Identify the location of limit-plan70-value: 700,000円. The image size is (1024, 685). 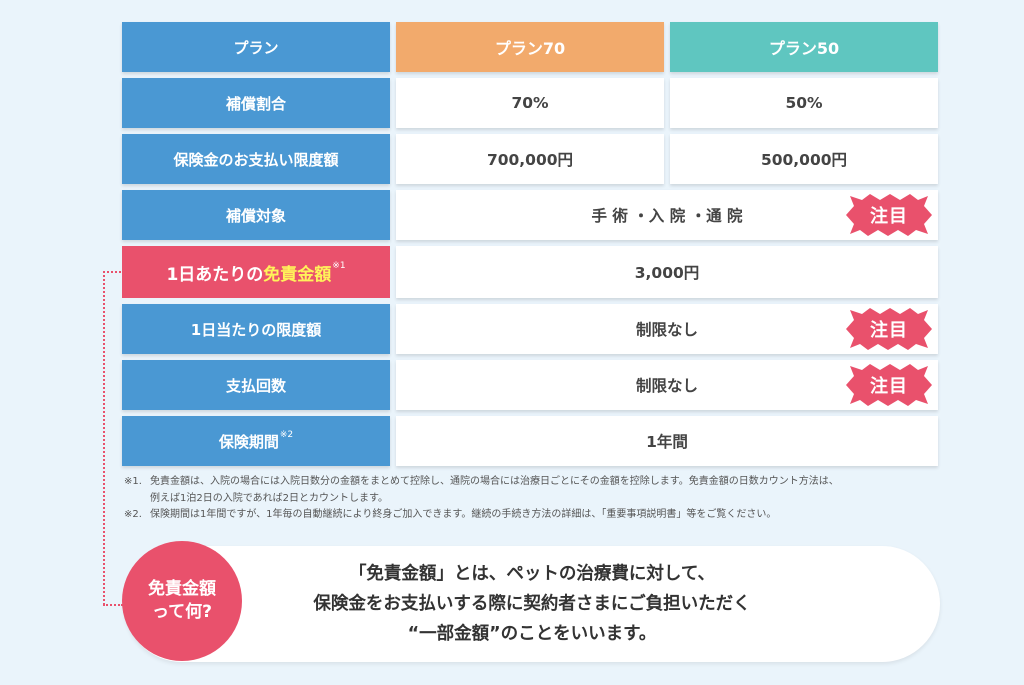
(530, 160).